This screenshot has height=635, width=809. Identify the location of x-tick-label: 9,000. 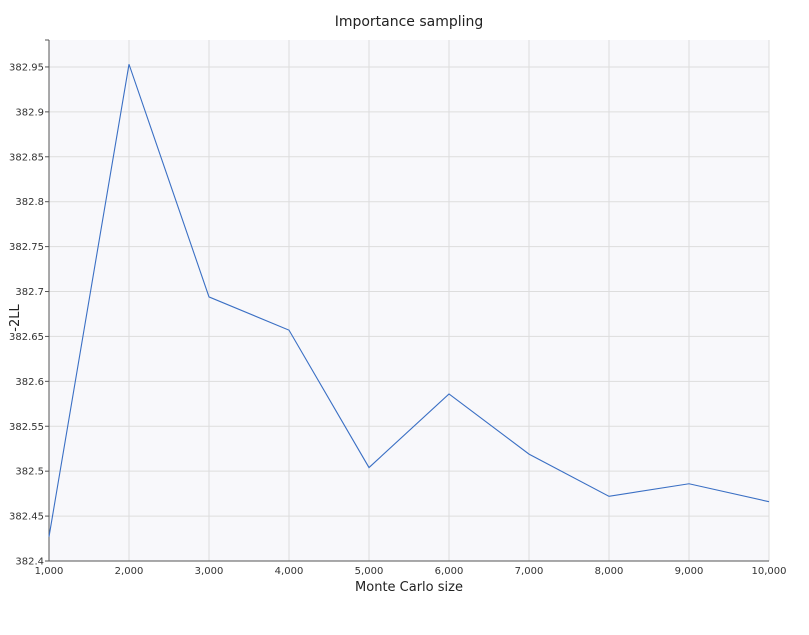
(689, 571).